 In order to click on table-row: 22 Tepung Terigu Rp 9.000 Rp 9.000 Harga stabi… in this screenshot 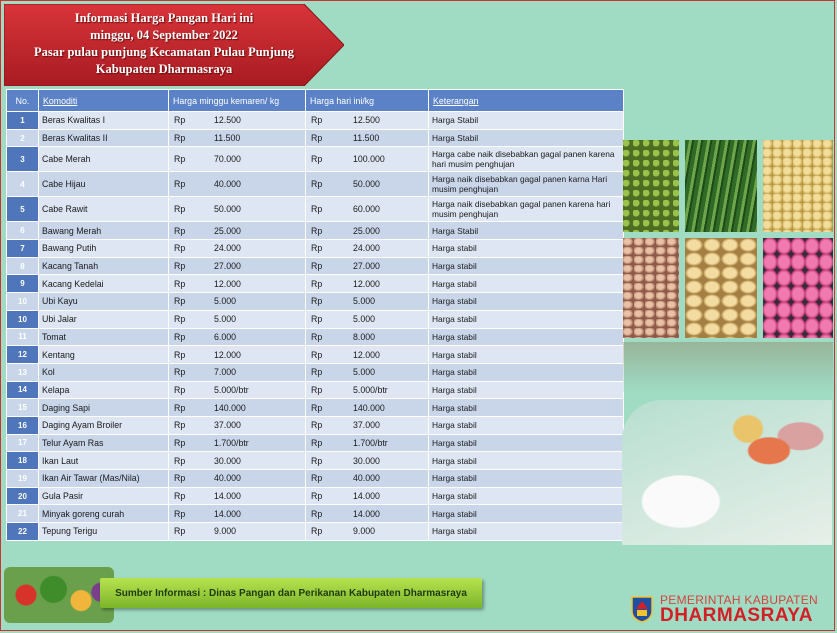, I will do `click(315, 531)`.